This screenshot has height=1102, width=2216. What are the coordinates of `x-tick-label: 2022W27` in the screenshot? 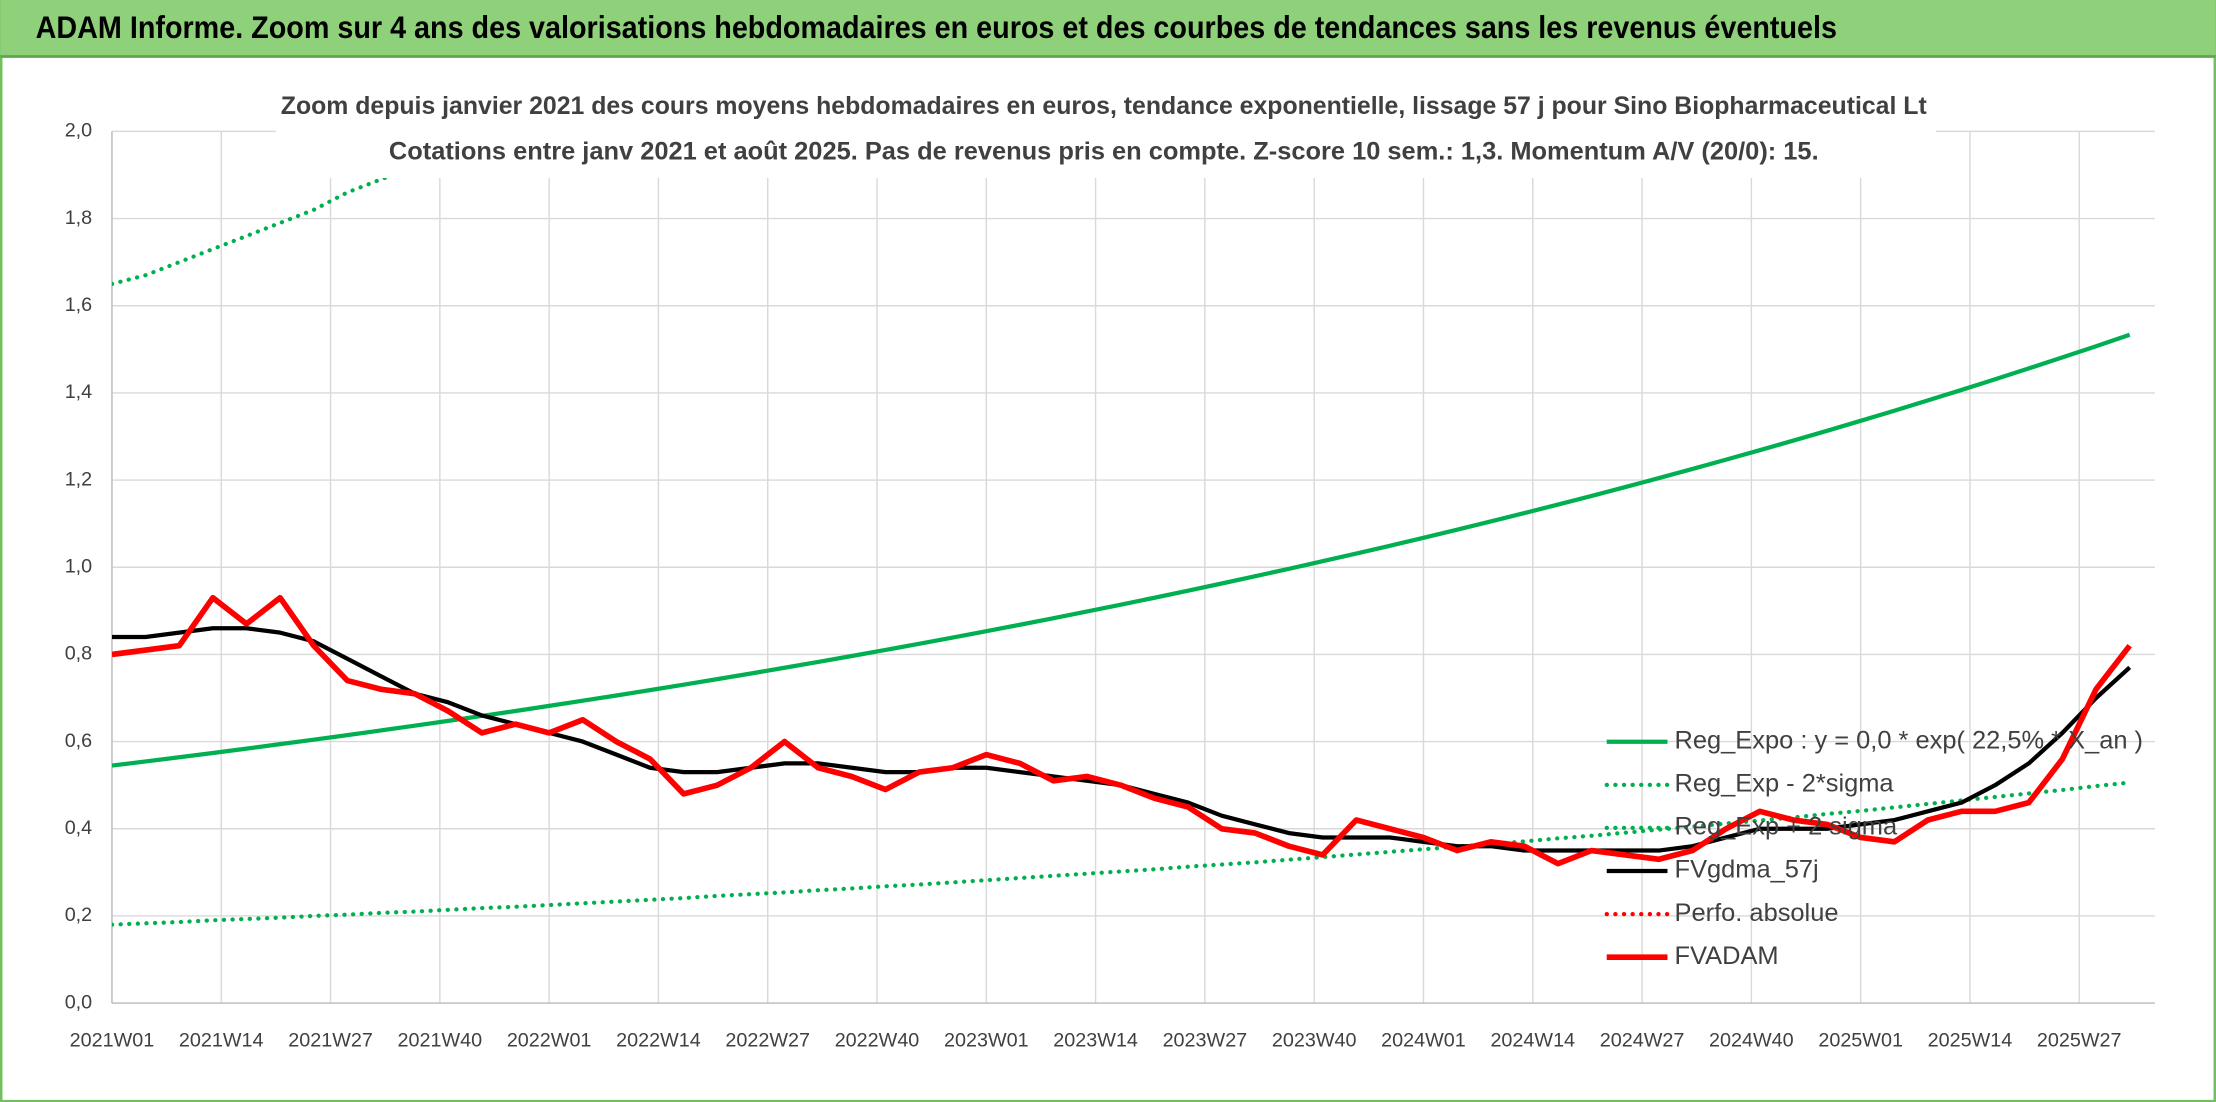 It's located at (767, 1040).